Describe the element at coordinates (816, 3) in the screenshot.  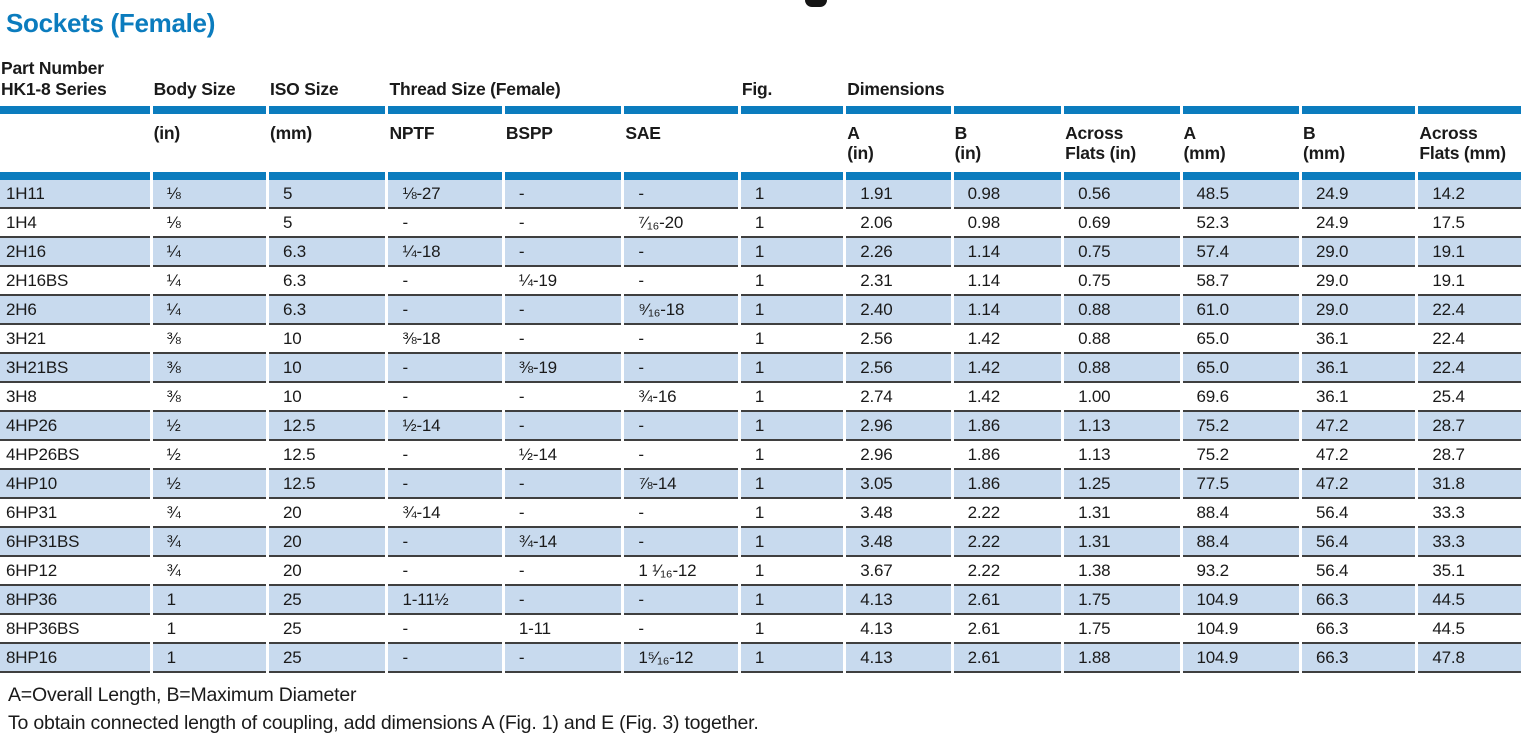
I see `cropped-text-artifact` at that location.